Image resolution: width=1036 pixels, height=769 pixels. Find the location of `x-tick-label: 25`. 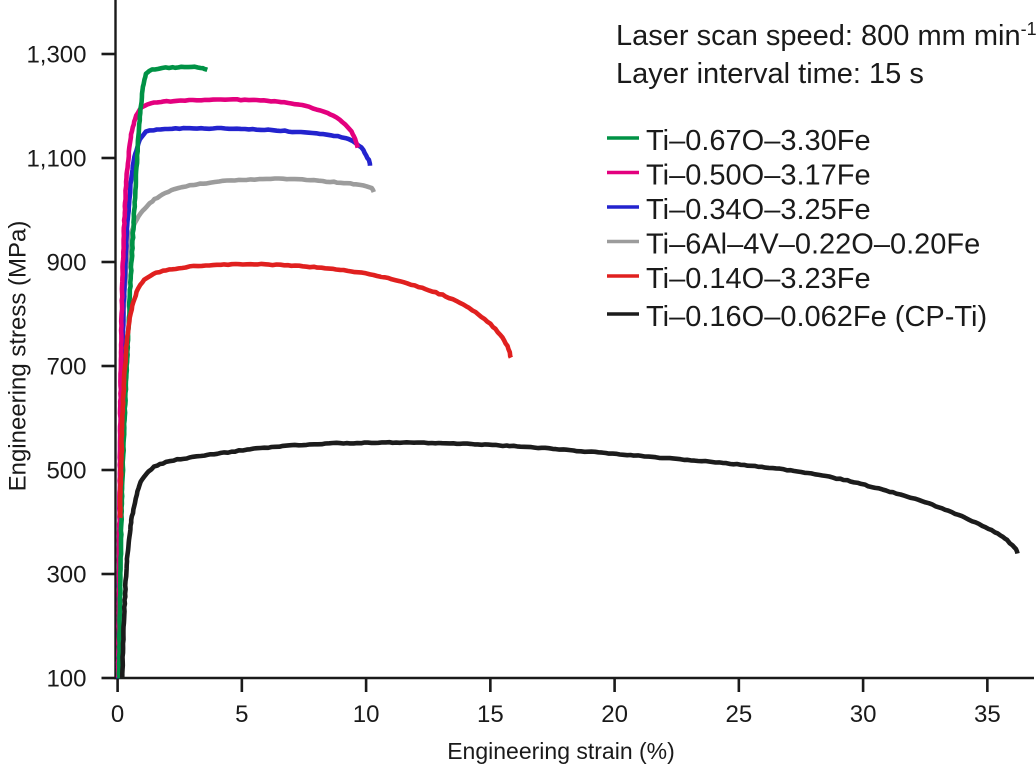

x-tick-label: 25 is located at coordinates (738, 714).